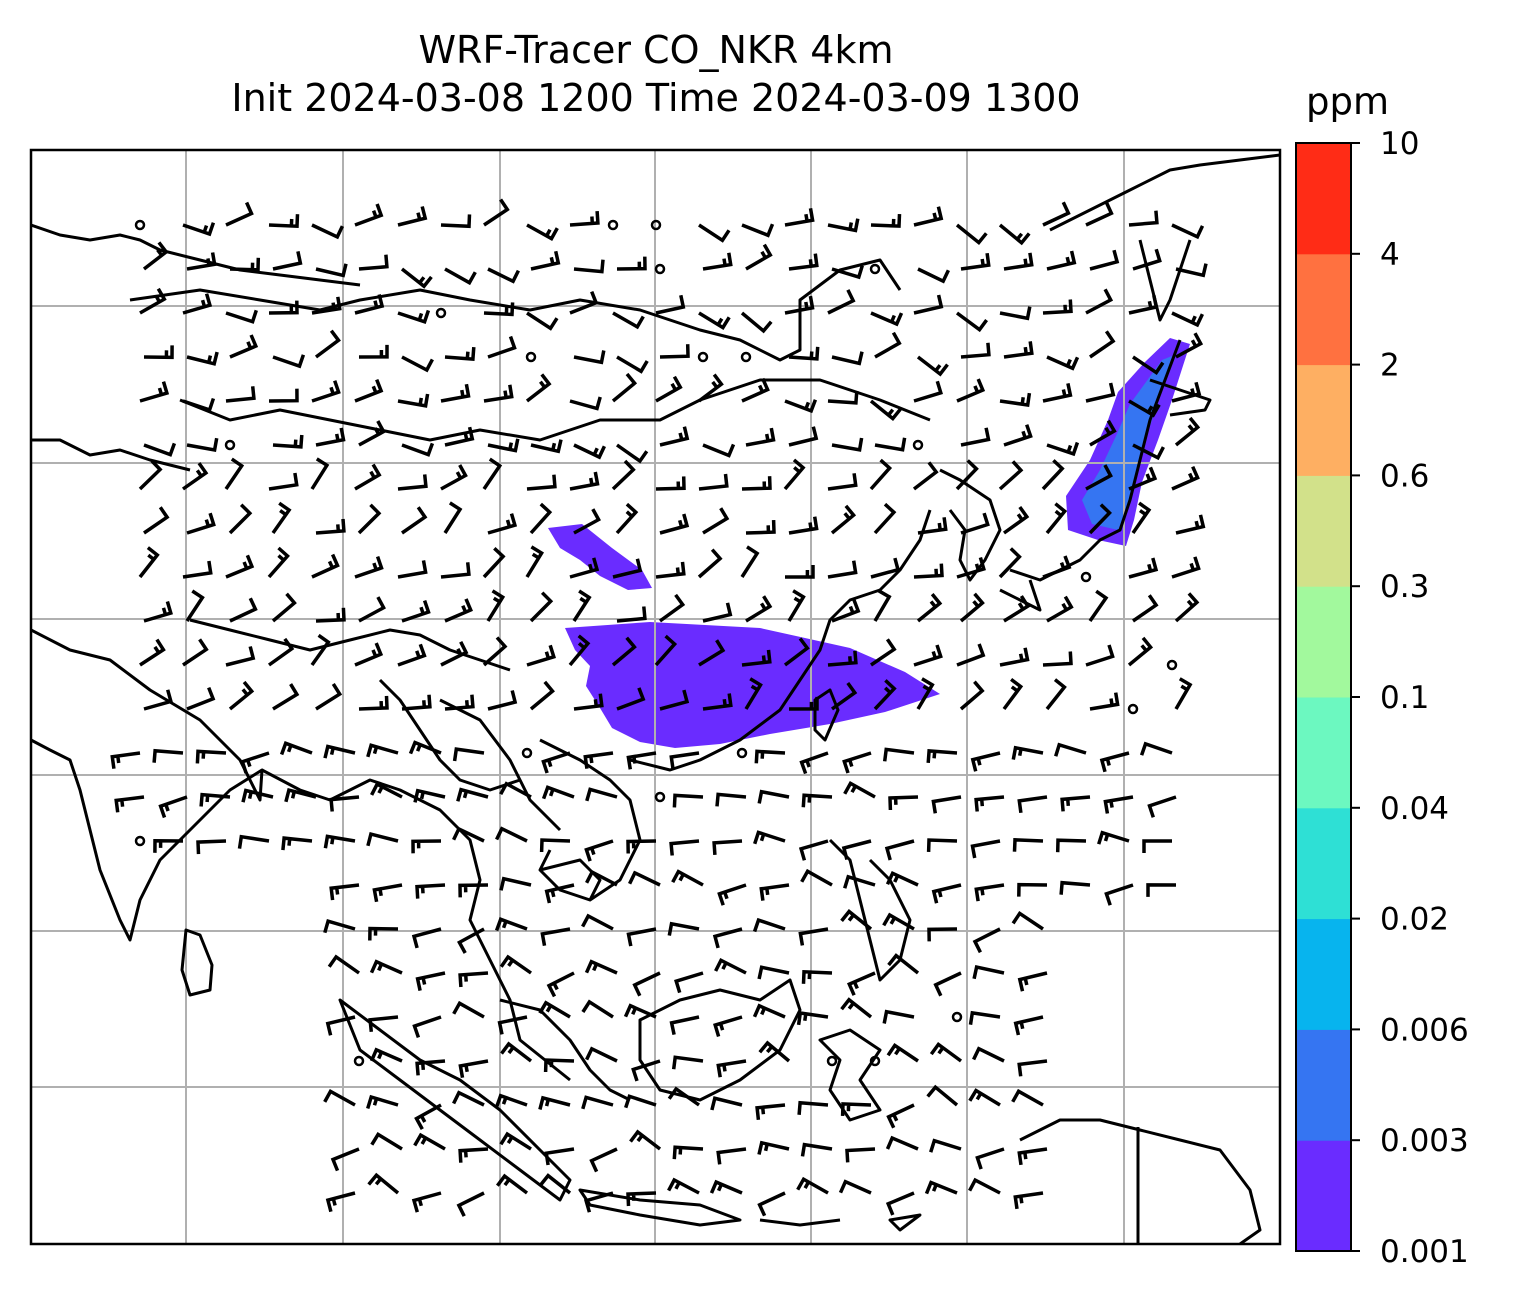 The image size is (1528, 1306). Describe the element at coordinates (1410, 698) in the screenshot. I see `colorbar-ticks: 0.001 0.003 0.006 0.02 0.04 0.1 0.3 0.6 2 4 10` at that location.